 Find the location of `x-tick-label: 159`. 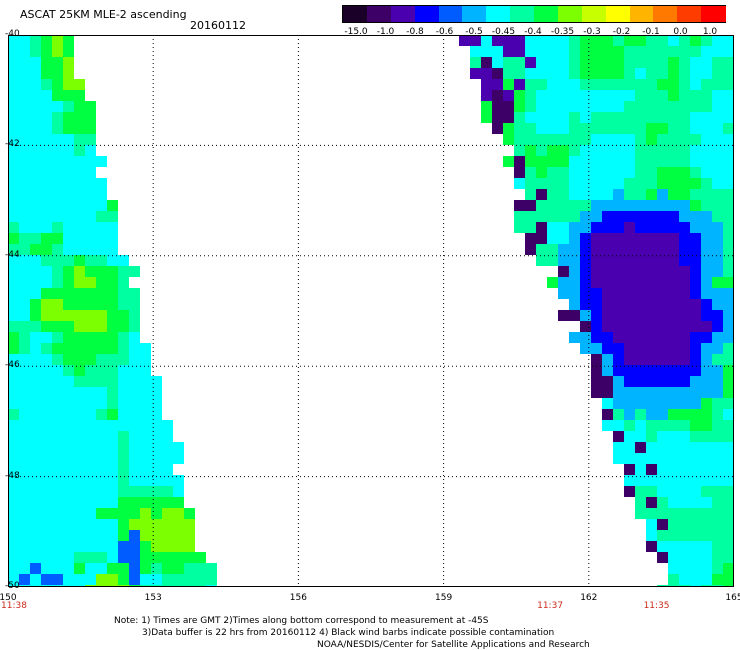

x-tick-label: 159 is located at coordinates (444, 598).